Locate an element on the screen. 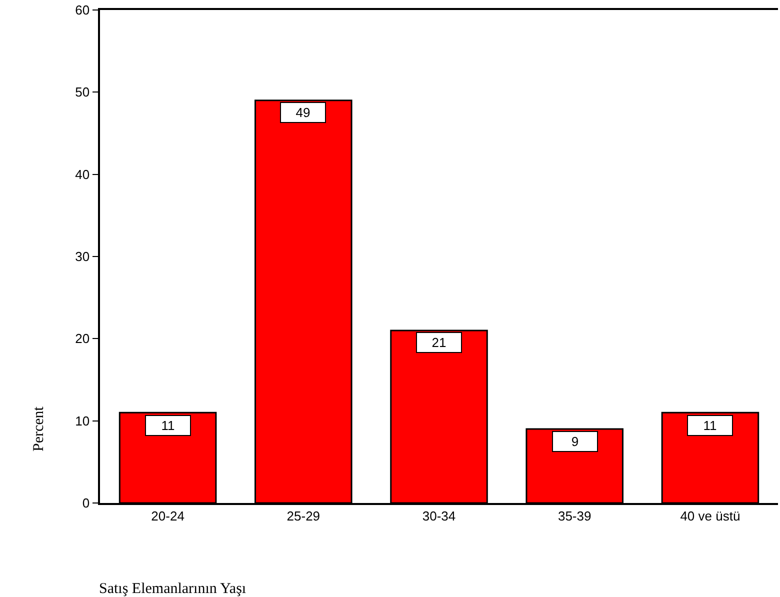  y-tick-label: 60 is located at coordinates (82, 10).